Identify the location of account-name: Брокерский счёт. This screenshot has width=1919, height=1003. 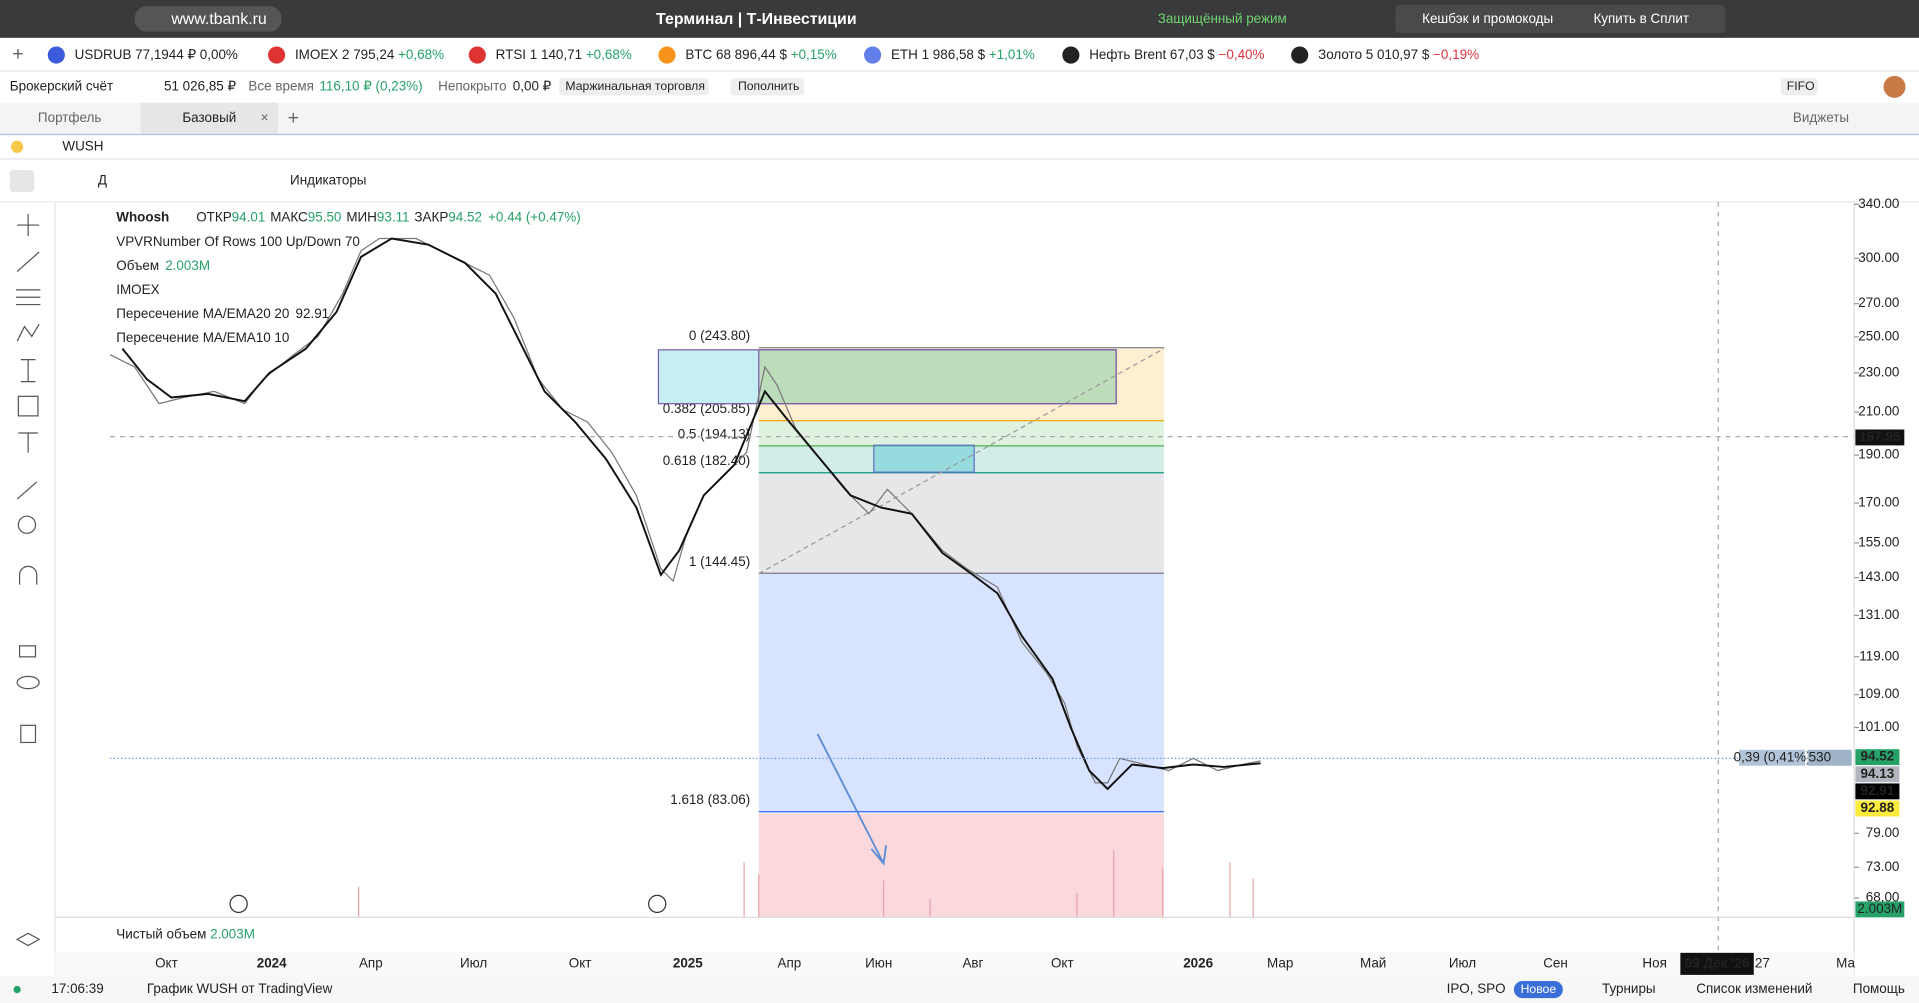
(61, 85).